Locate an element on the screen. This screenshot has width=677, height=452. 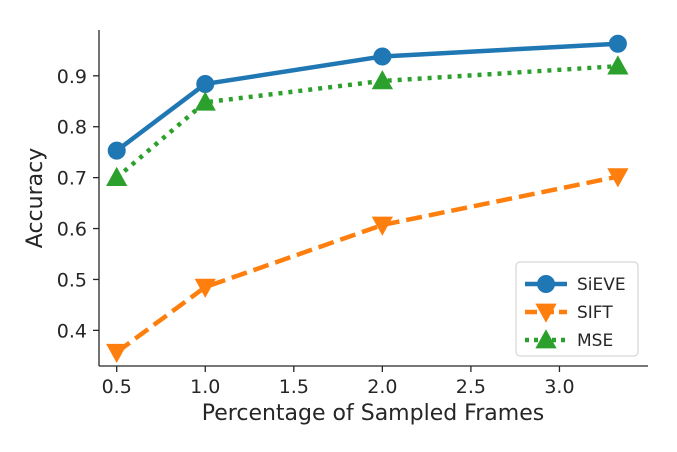
x-tick-label: 1.0 is located at coordinates (205, 387).